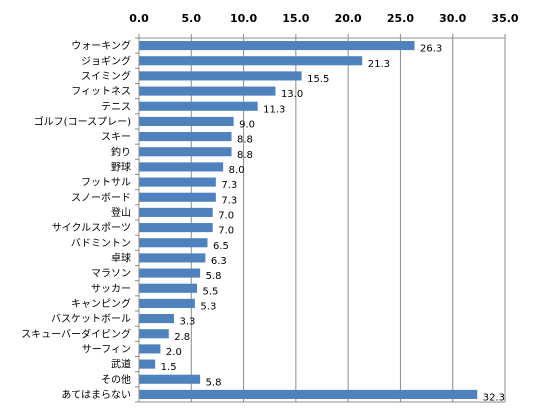 This screenshot has height=420, width=533. I want to click on category-label: 登山, so click(121, 212).